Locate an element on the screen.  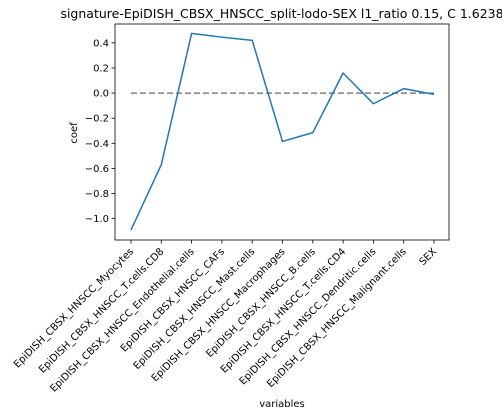
y-tick-label: 0.0 is located at coordinates (101, 94).